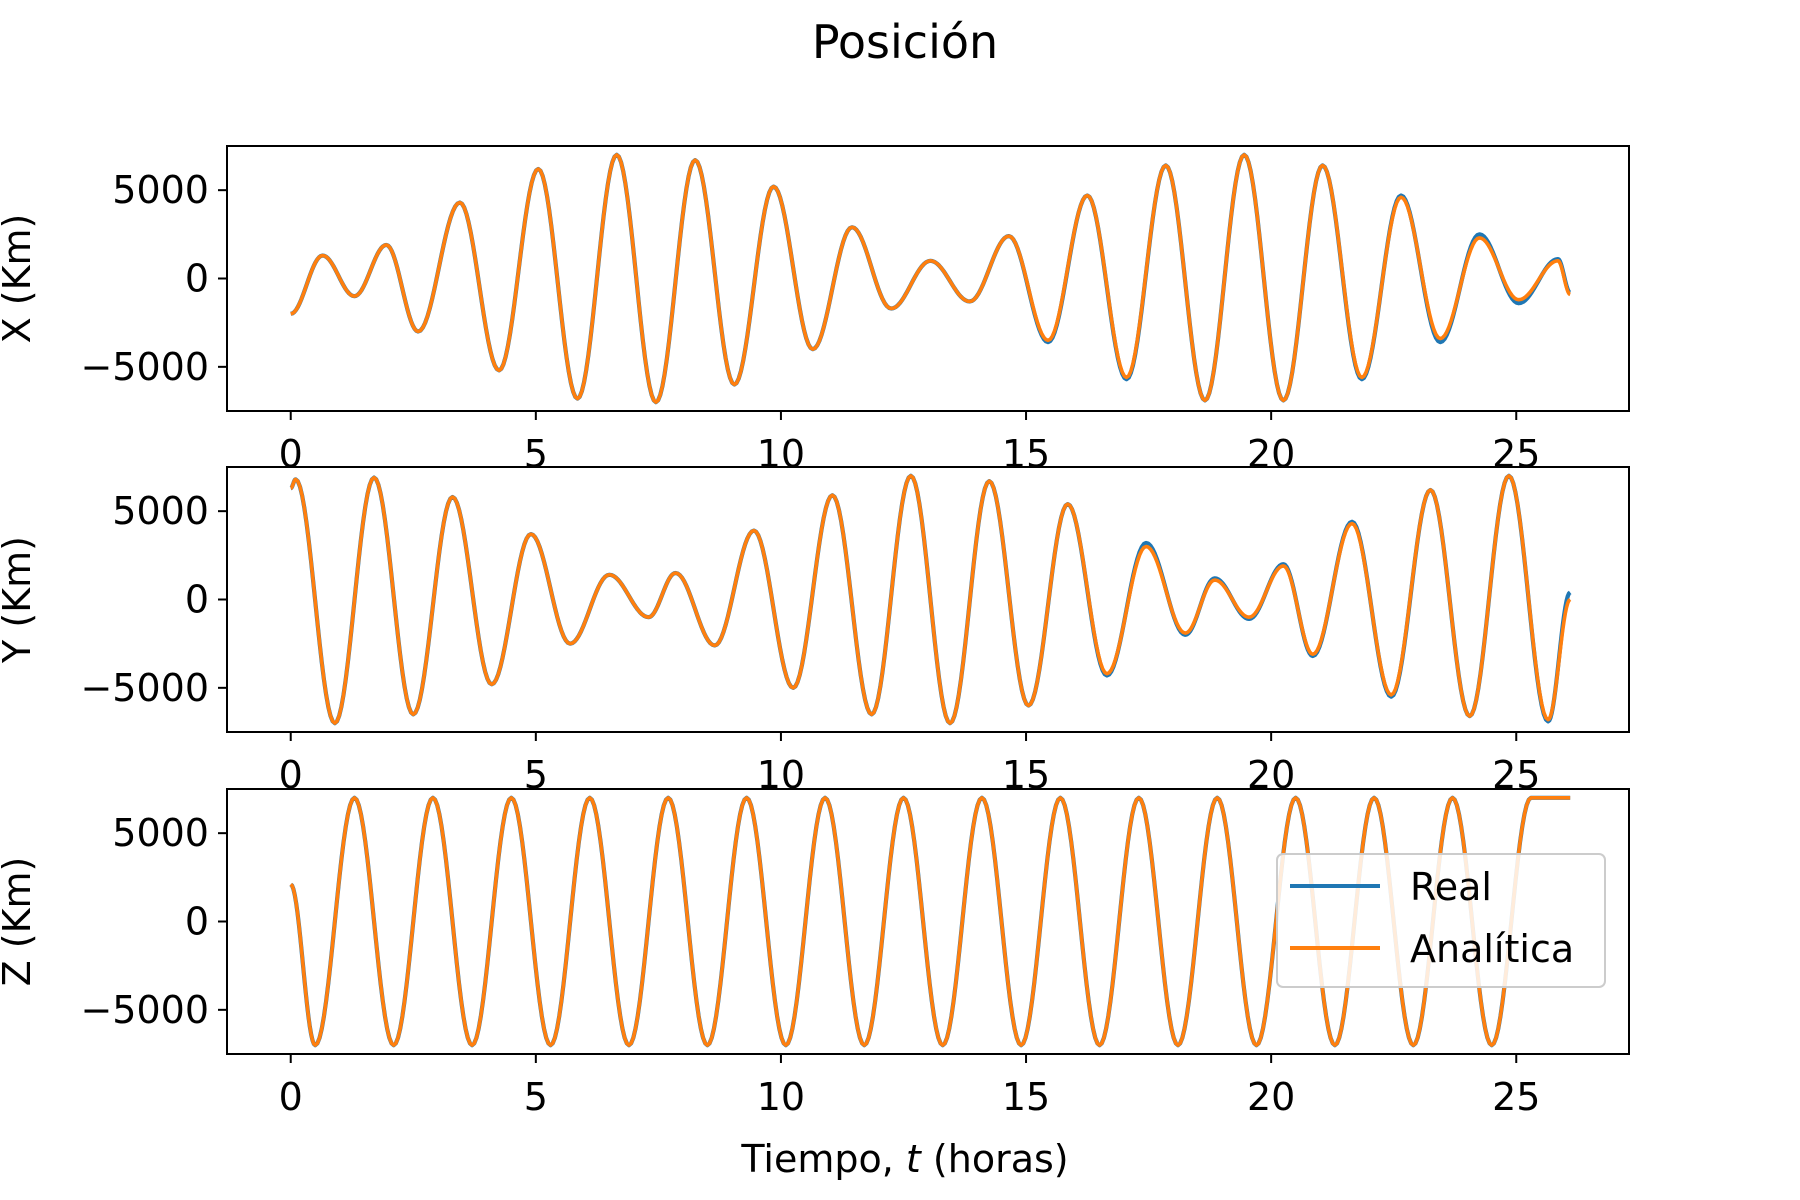  I want to click on x-axis-label-prefix: Tiempo,, so click(823, 1159).